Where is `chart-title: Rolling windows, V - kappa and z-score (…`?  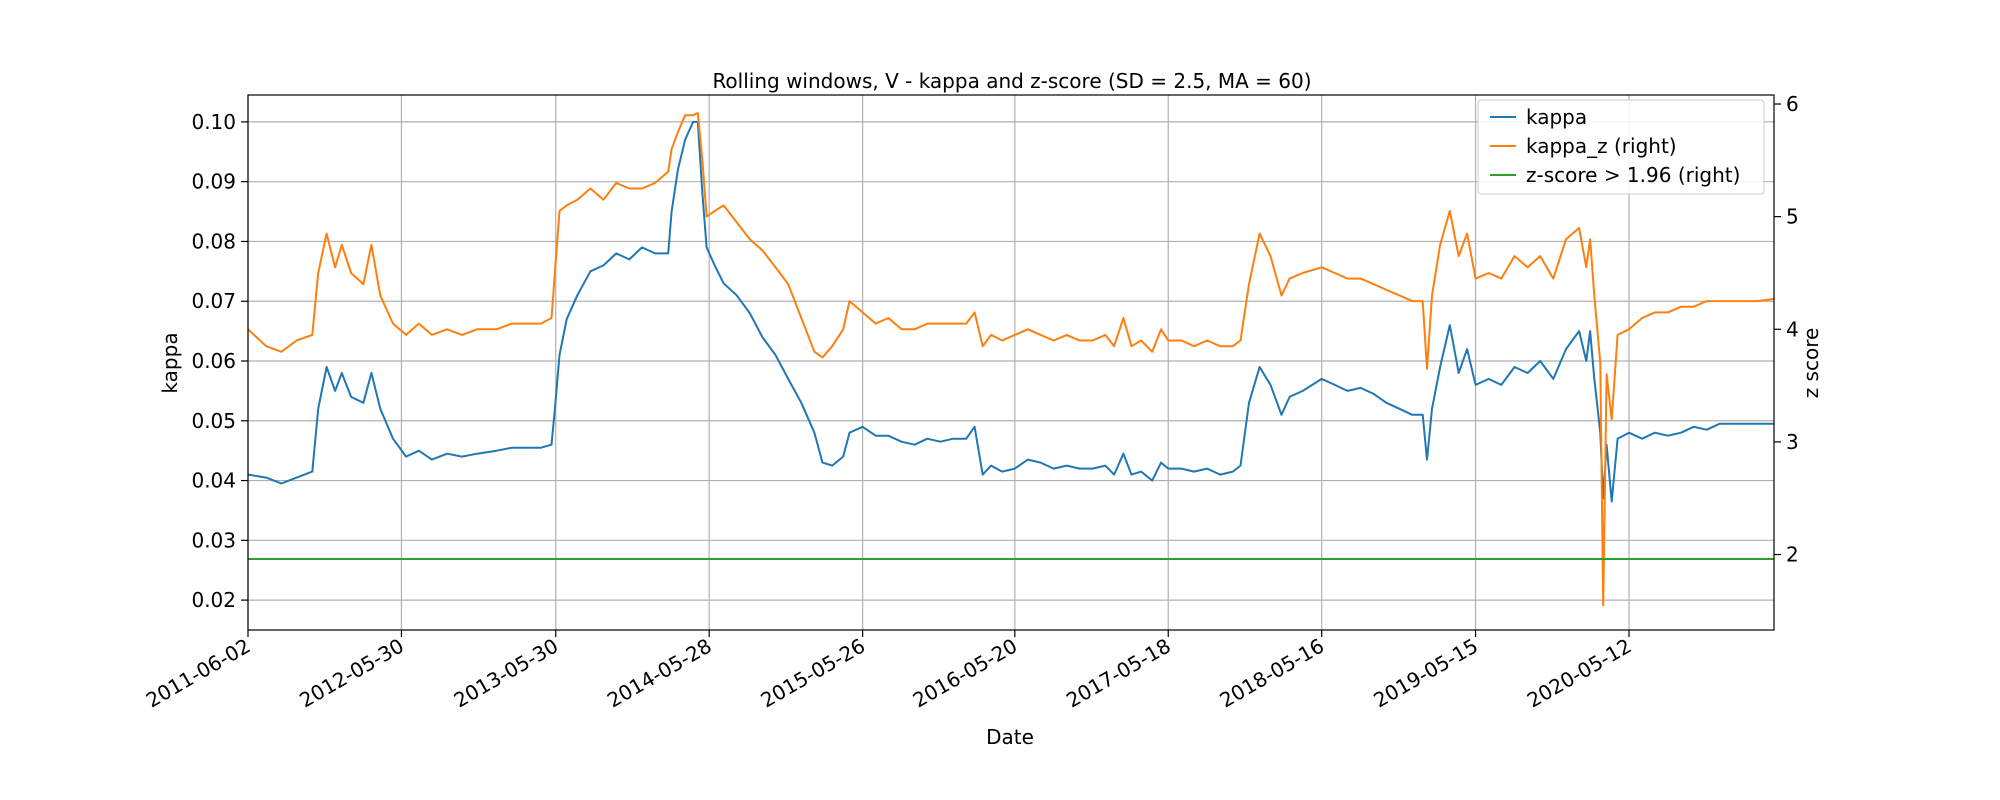 chart-title: Rolling windows, V - kappa and z-score (… is located at coordinates (1011, 81).